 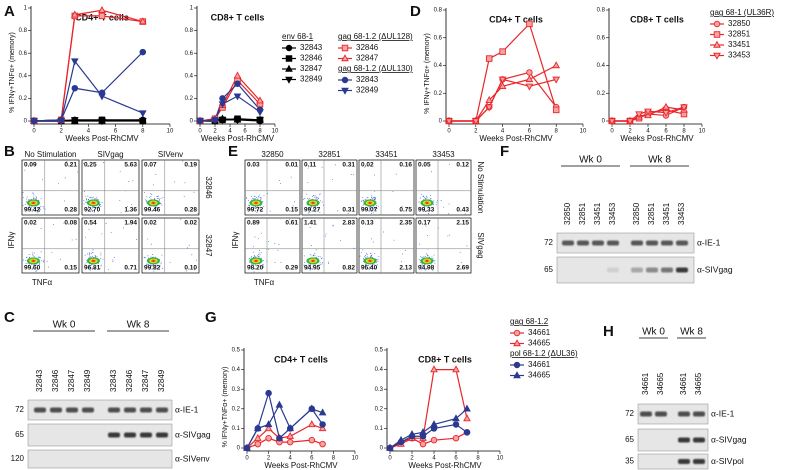 What do you see at coordinates (653, 332) in the screenshot?
I see `timepoint-label: Wk 0` at bounding box center [653, 332].